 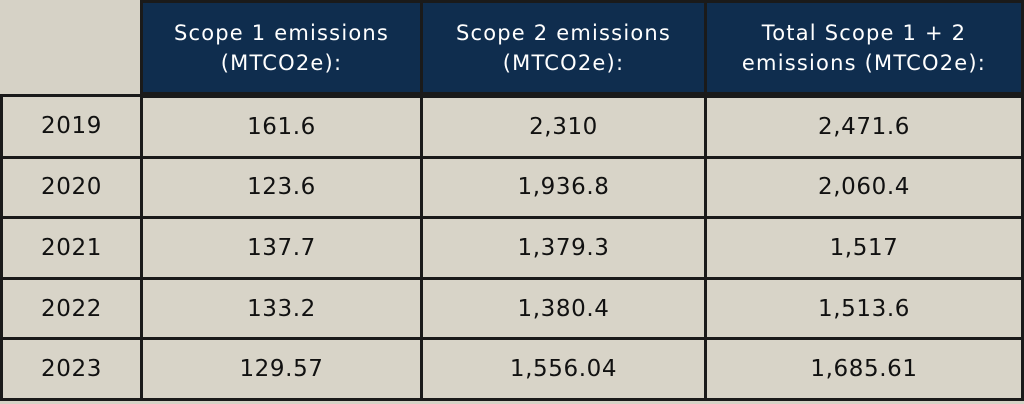 What do you see at coordinates (281, 49) in the screenshot?
I see `header-scope1: Scope 1 emissions (MTCO2e):` at bounding box center [281, 49].